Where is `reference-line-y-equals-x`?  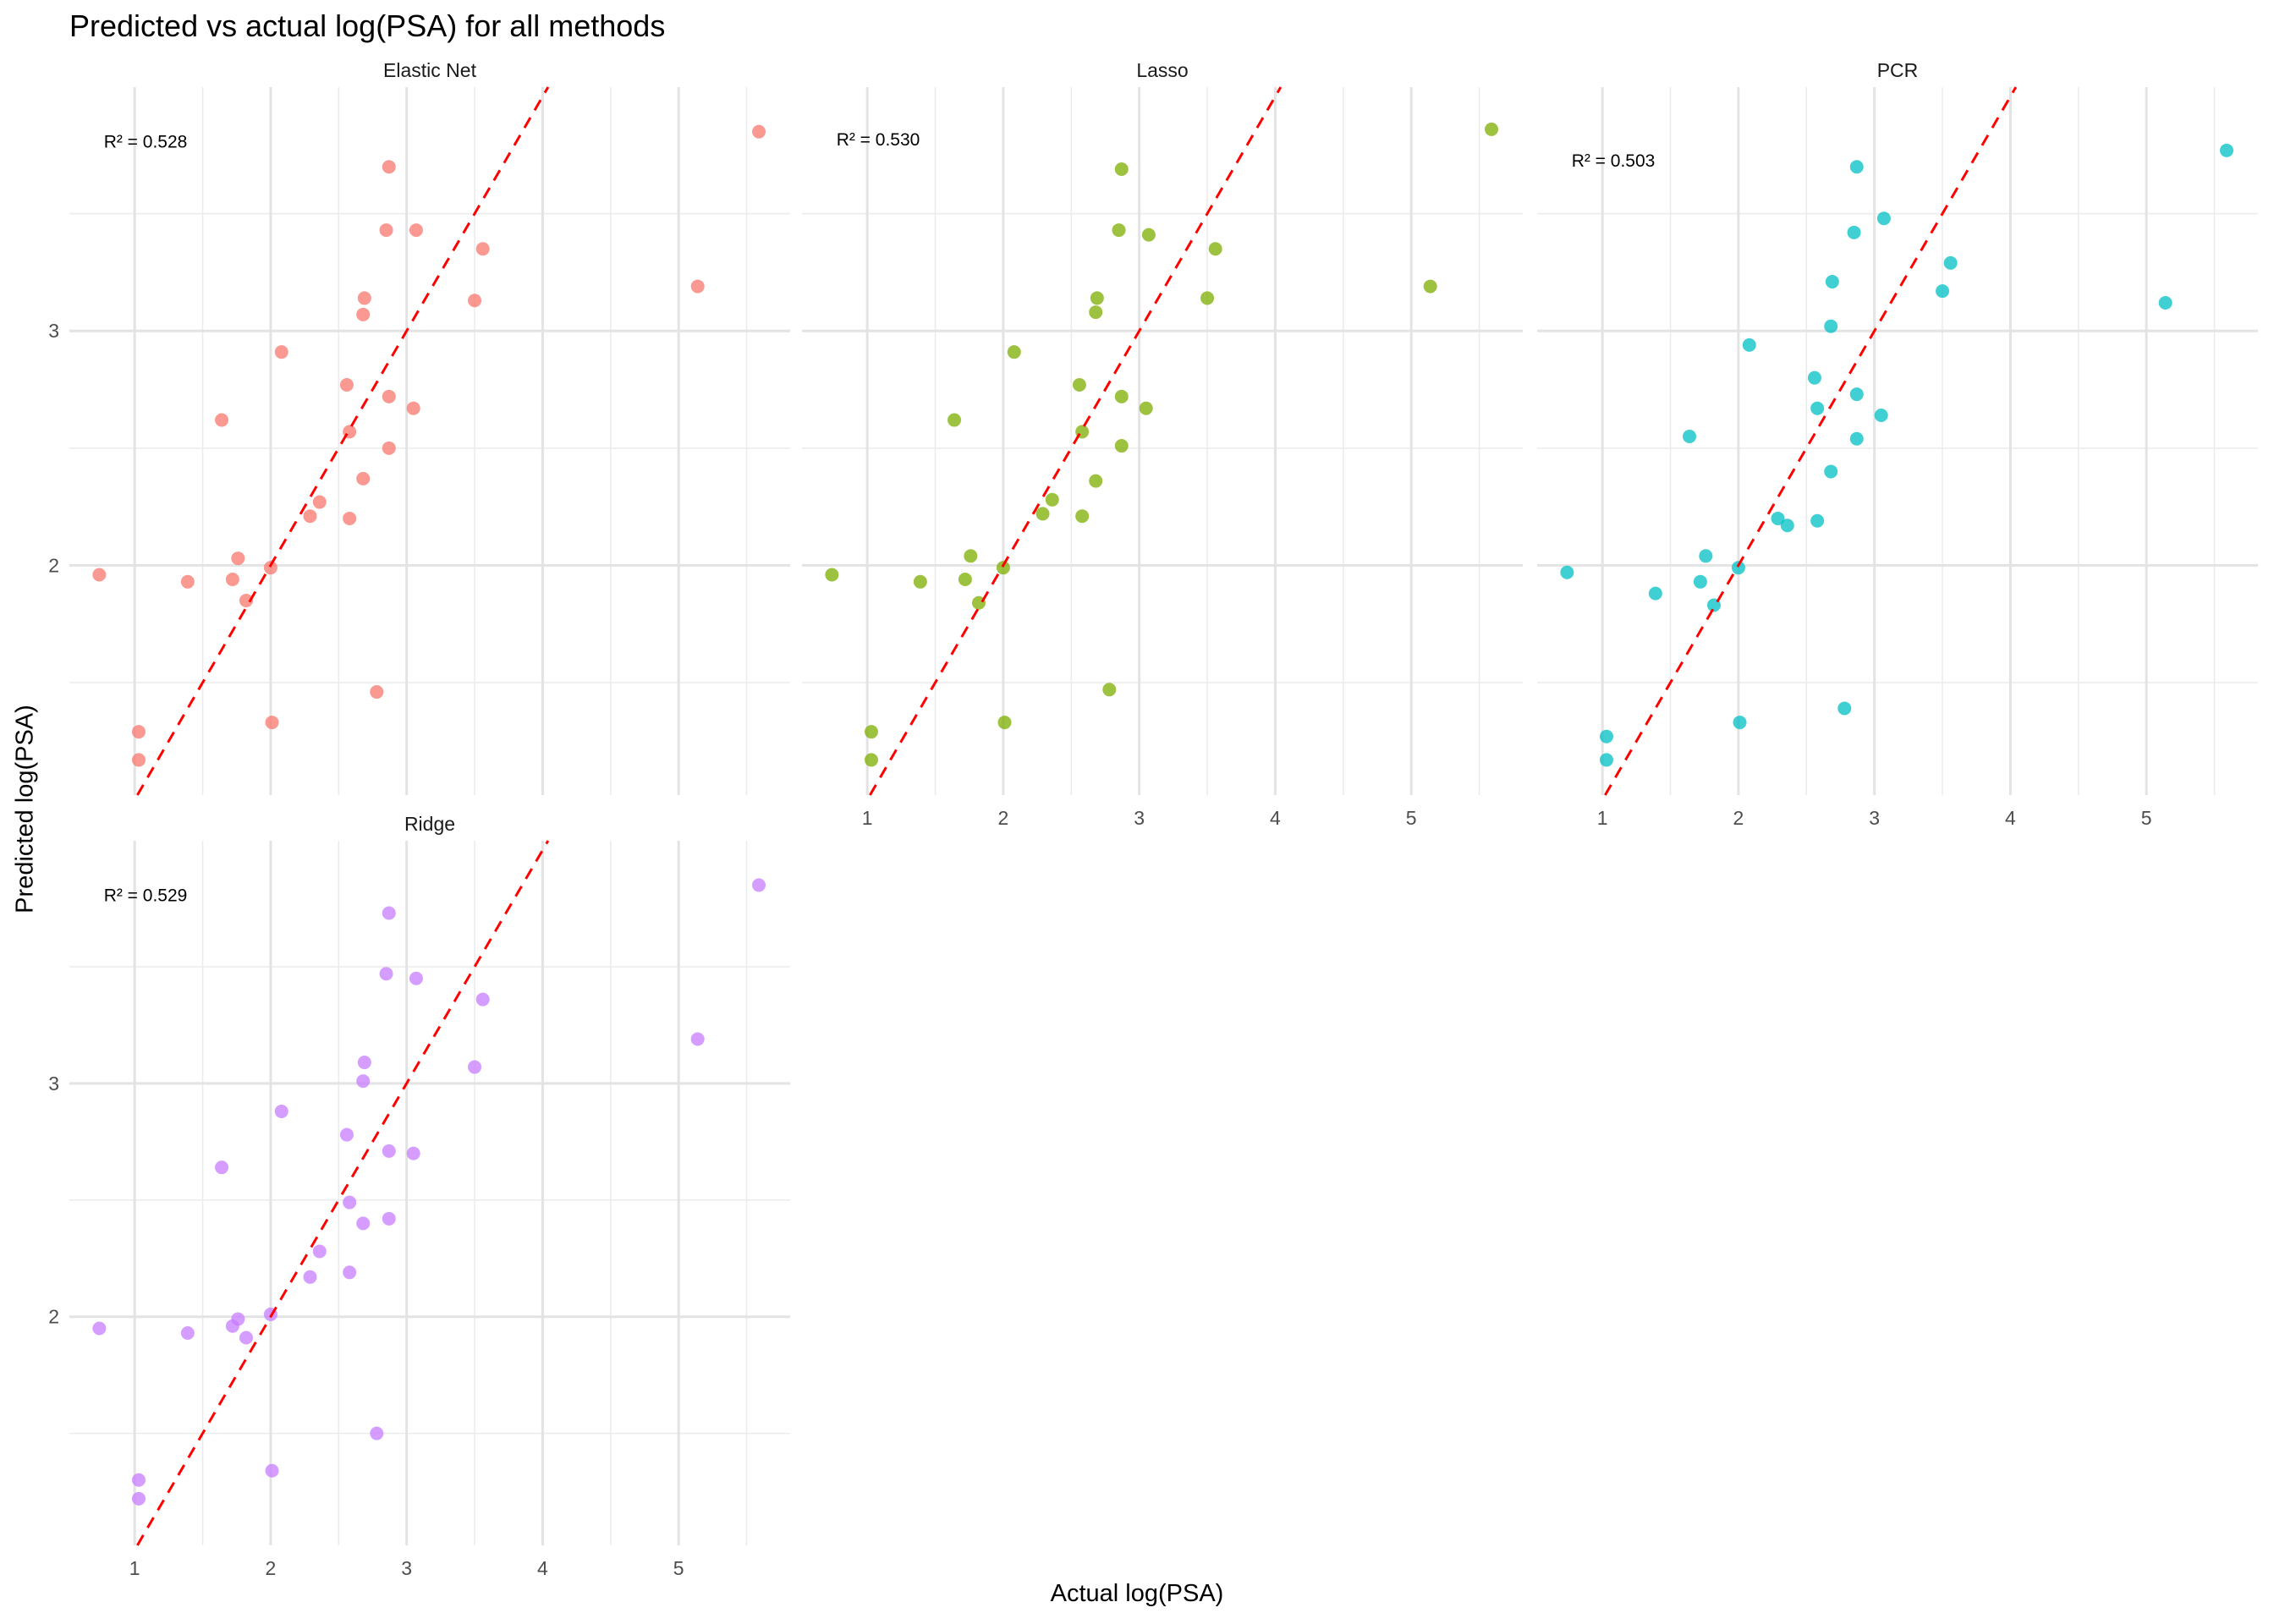
reference-line-y-equals-x is located at coordinates (343, 1193).